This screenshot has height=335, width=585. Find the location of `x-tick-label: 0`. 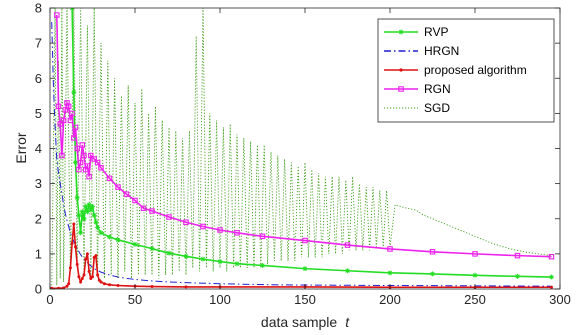

x-tick-label: 0 is located at coordinates (49, 299).